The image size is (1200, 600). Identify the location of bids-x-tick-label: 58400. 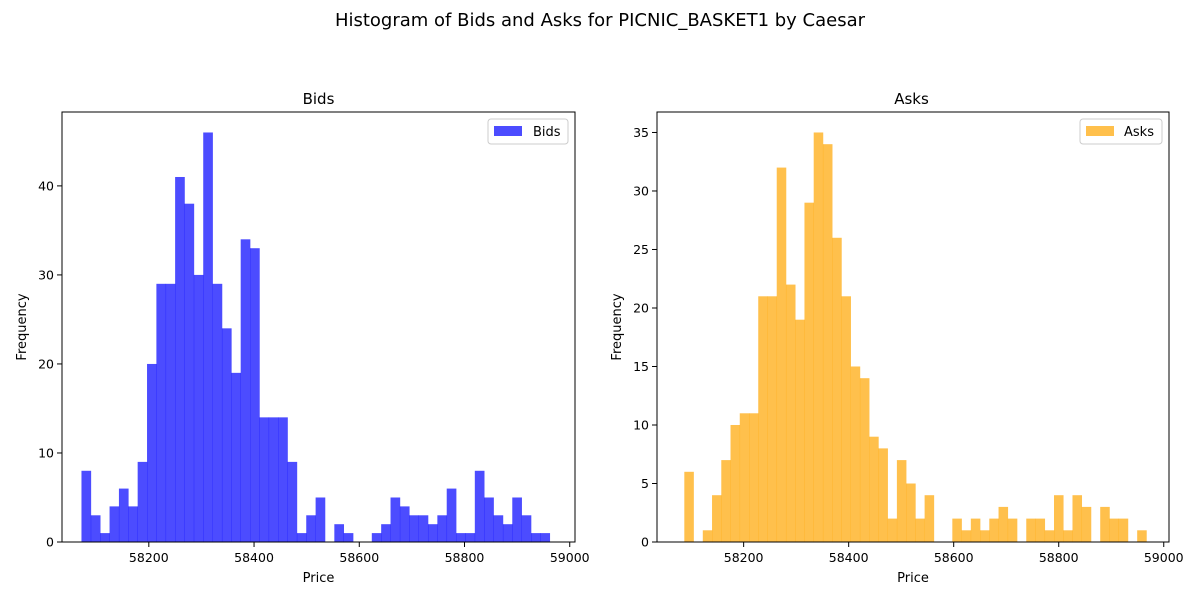
(254, 557).